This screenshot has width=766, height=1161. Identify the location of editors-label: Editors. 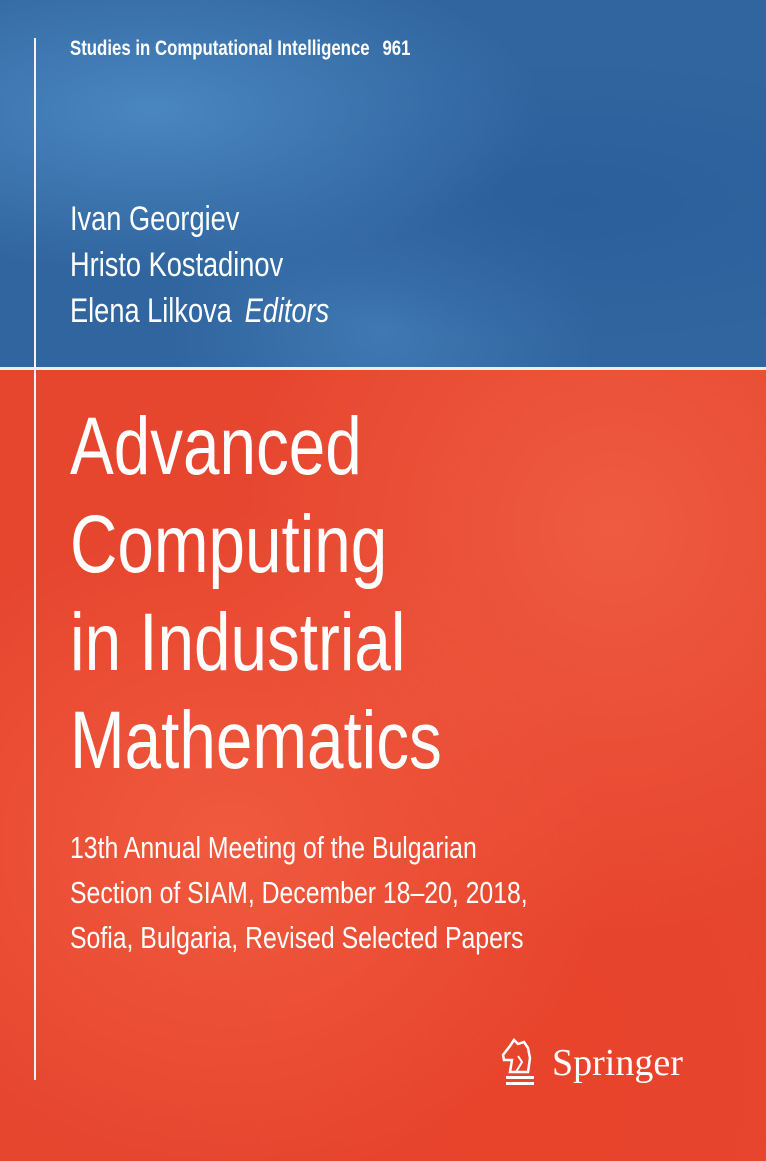
(287, 311).